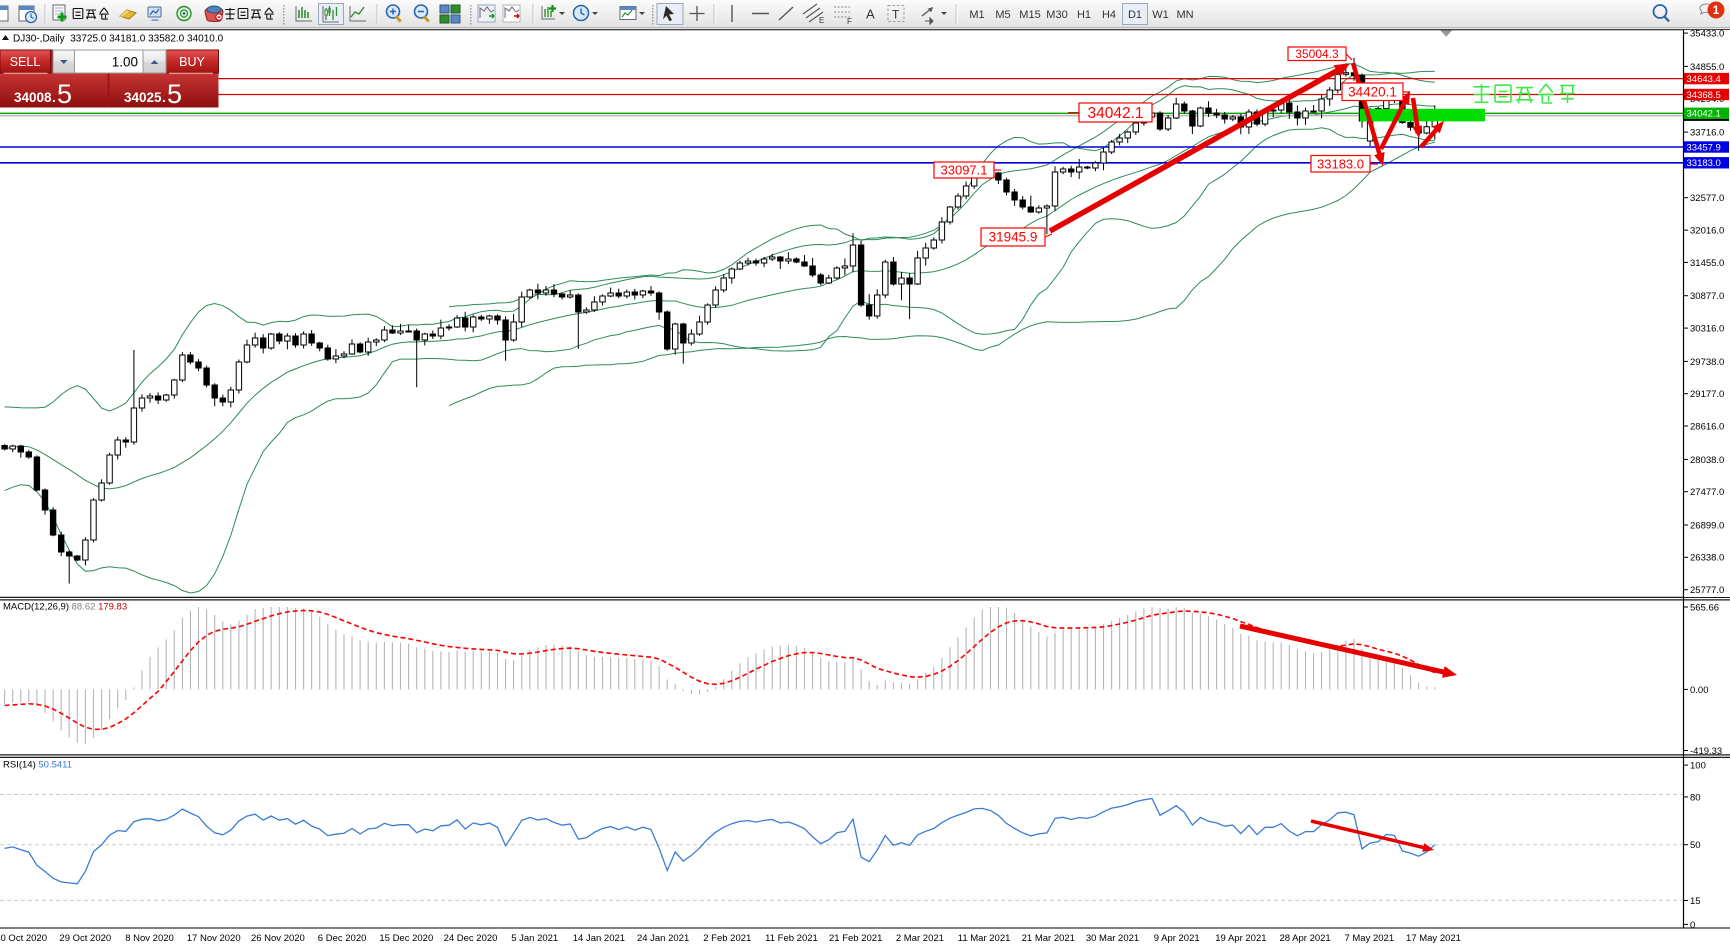 The width and height of the screenshot is (1730, 950). What do you see at coordinates (920, 938) in the screenshot?
I see `svg-text: 2 Mar 2021` at bounding box center [920, 938].